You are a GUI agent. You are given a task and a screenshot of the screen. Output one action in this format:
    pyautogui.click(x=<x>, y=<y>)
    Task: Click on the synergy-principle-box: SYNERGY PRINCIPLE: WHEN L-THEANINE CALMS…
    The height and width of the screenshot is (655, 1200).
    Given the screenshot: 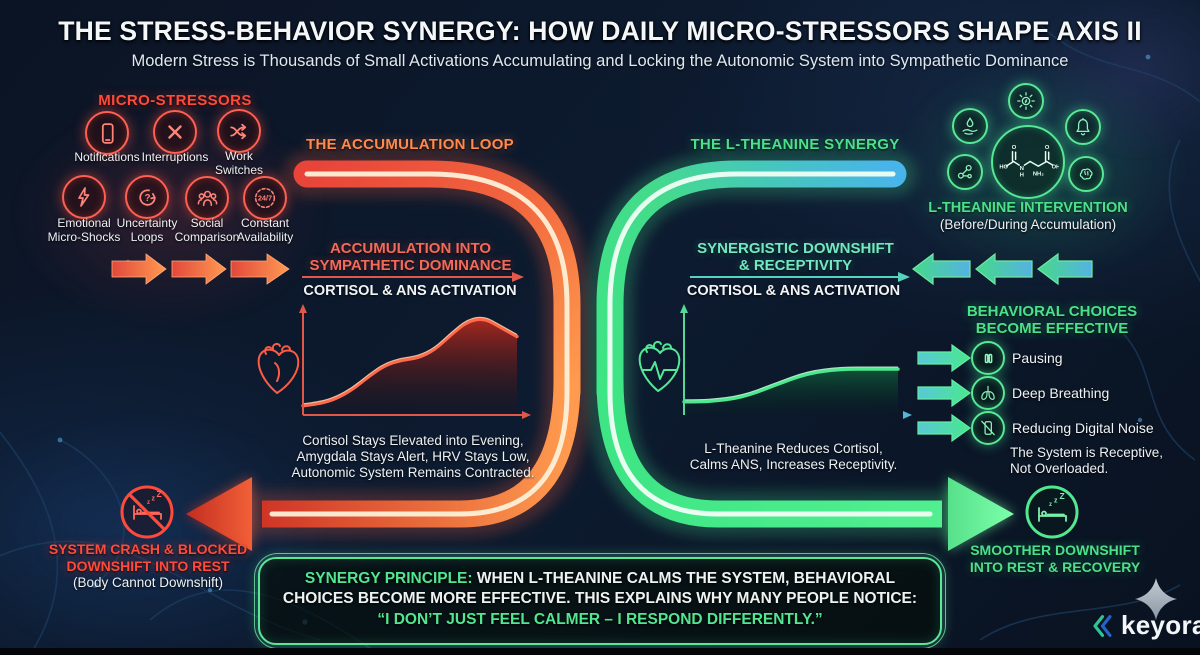 What is the action you would take?
    pyautogui.click(x=600, y=601)
    